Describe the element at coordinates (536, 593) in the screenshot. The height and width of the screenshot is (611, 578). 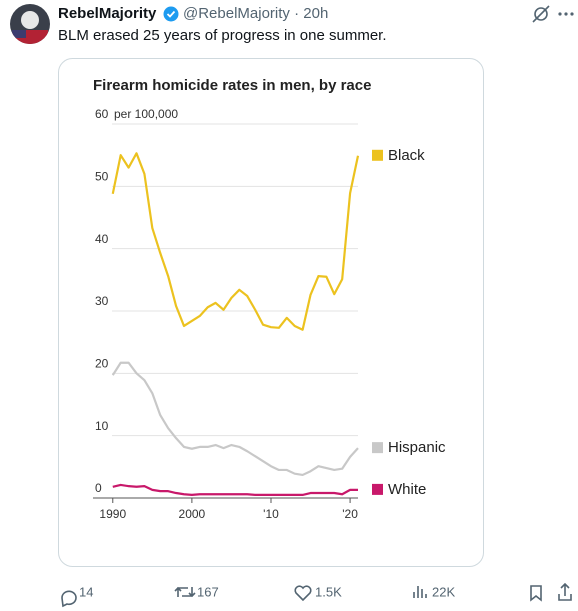
I see `bookmark-icon` at that location.